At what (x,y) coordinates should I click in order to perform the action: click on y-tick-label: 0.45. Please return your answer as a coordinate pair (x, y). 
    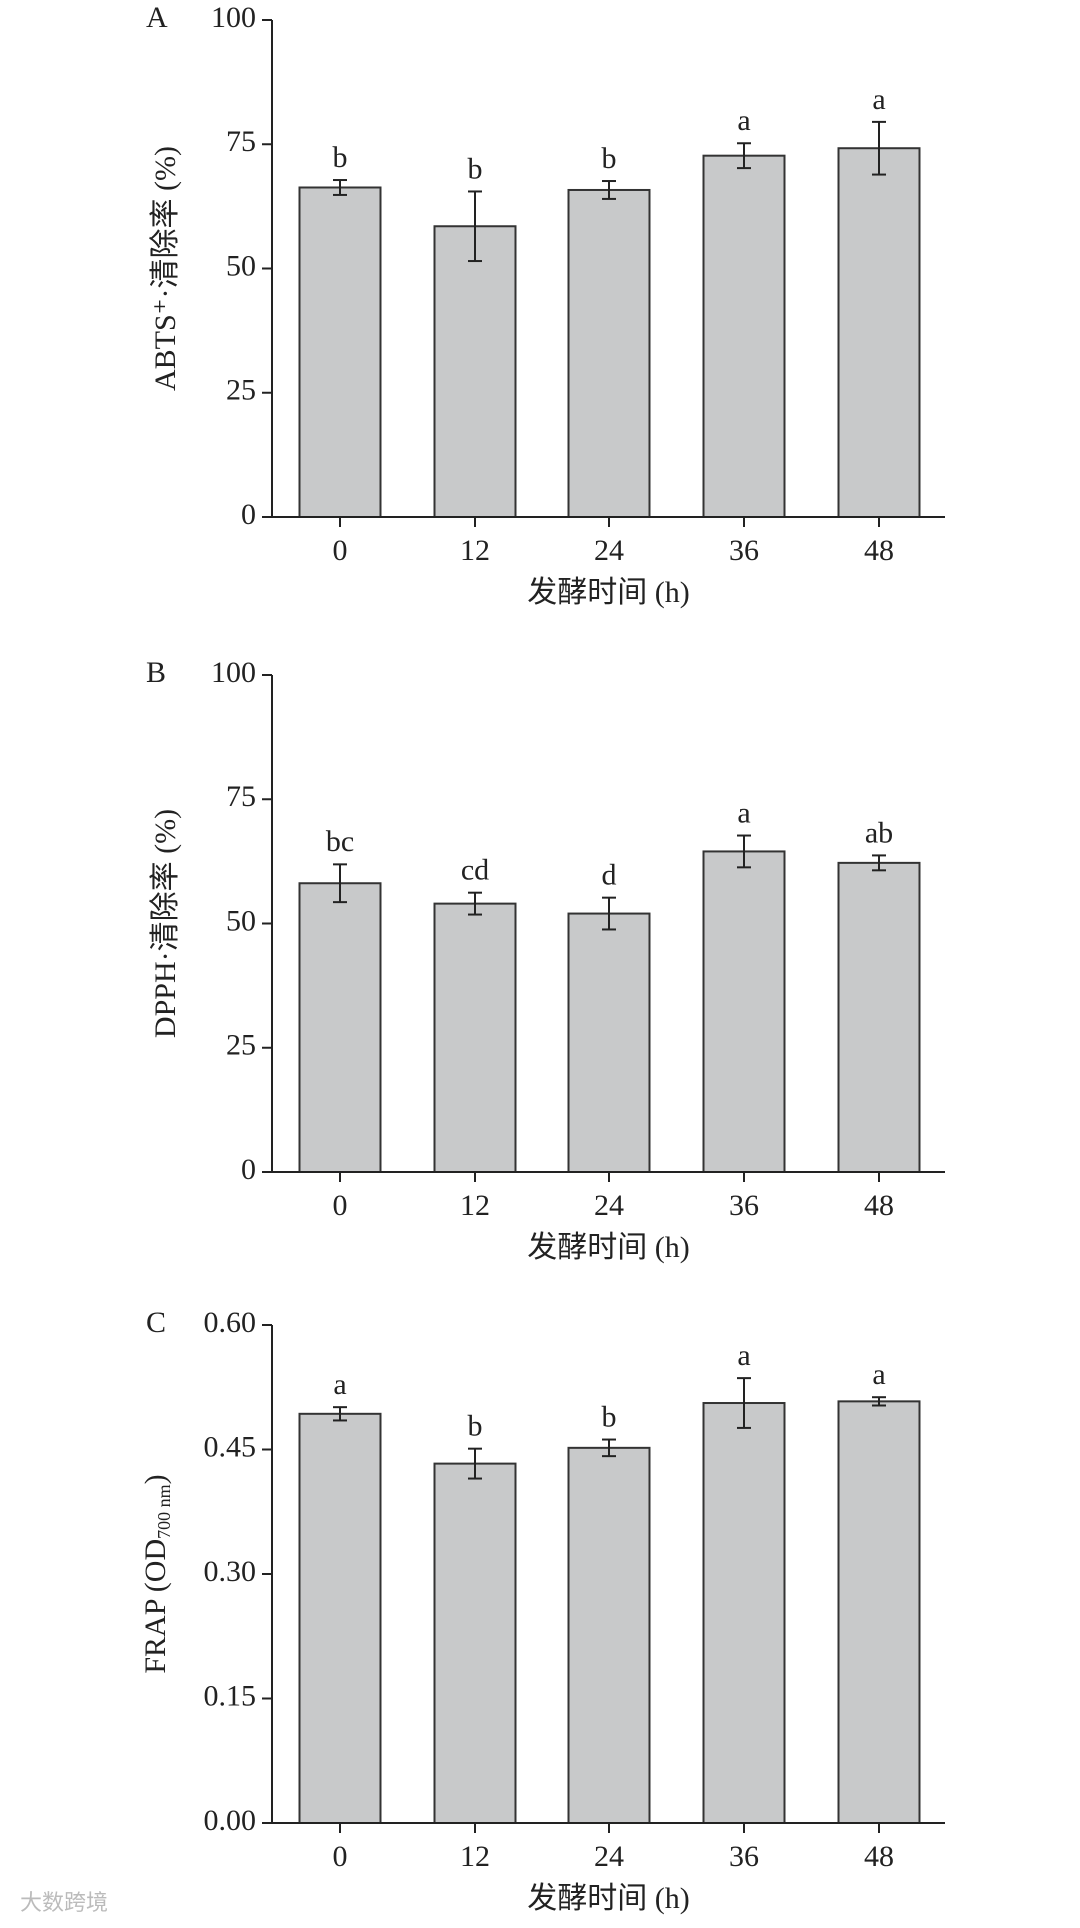
    Looking at the image, I should click on (230, 1446).